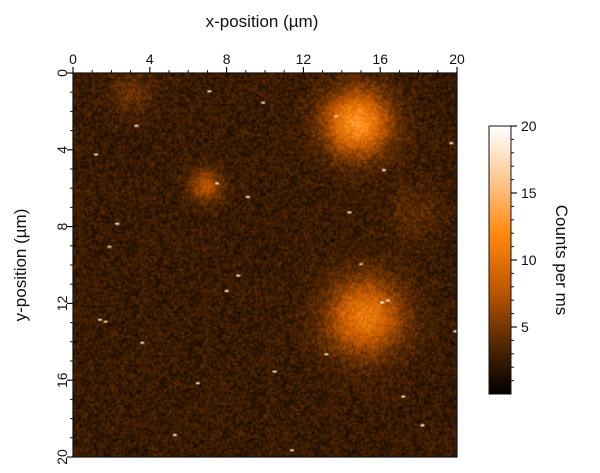  I want to click on y-tick-label: 16, so click(62, 380).